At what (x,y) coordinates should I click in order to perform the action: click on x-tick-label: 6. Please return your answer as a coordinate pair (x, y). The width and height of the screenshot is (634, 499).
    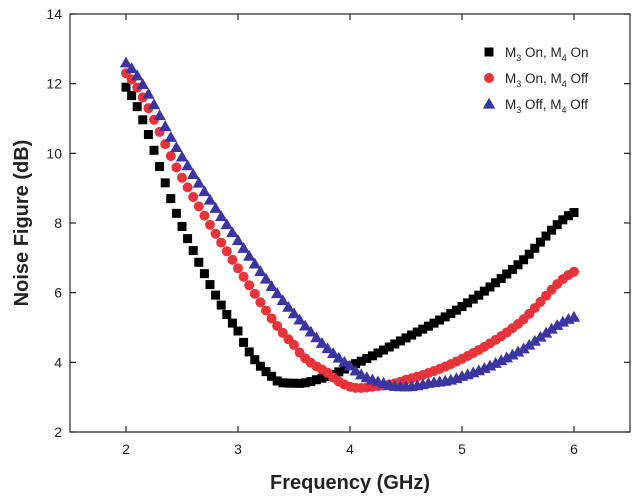
    Looking at the image, I should click on (574, 449).